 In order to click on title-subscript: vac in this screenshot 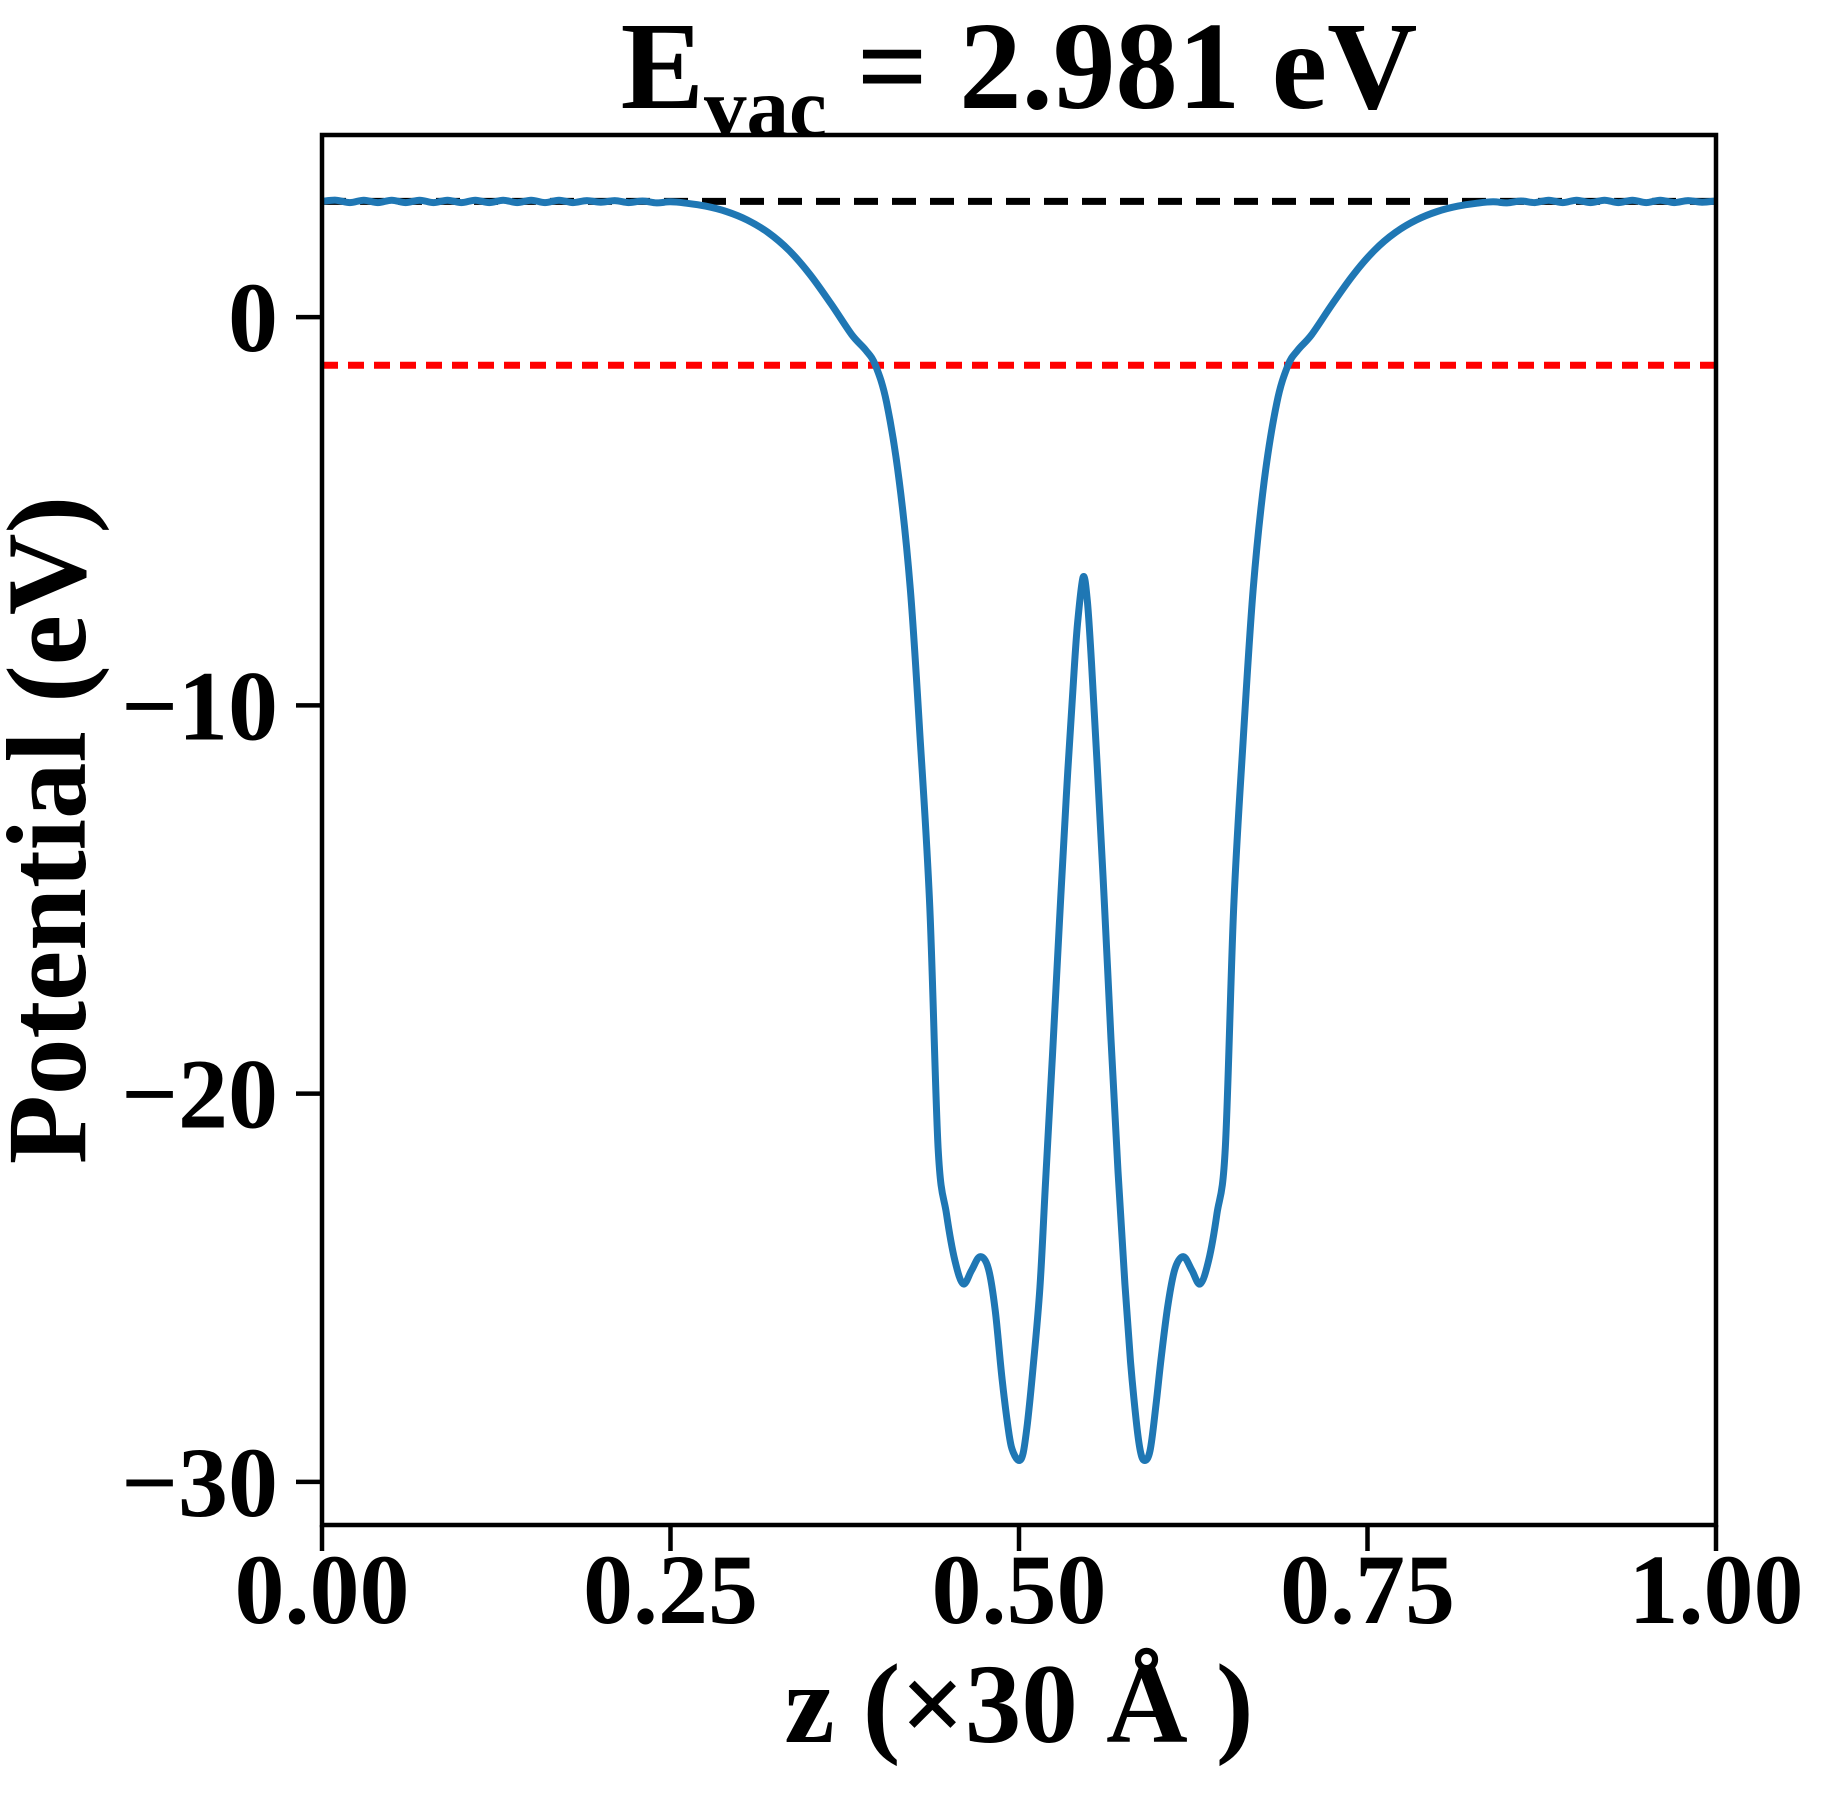, I will do `click(765, 108)`.